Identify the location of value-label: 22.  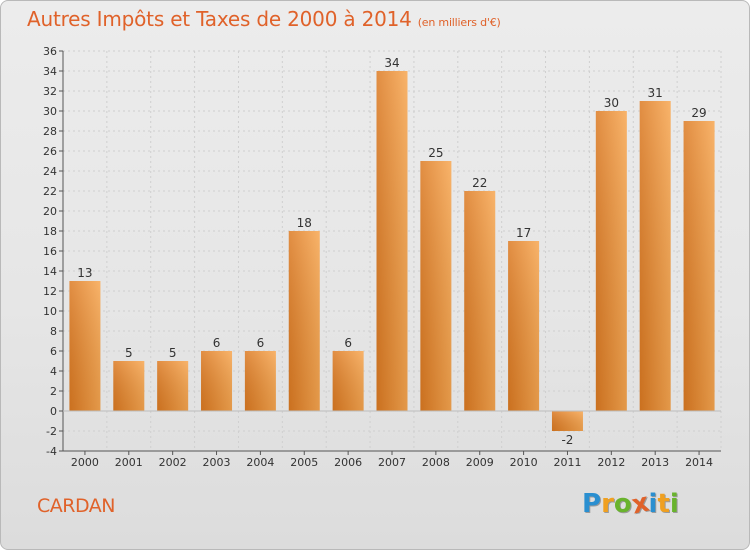
(479, 183).